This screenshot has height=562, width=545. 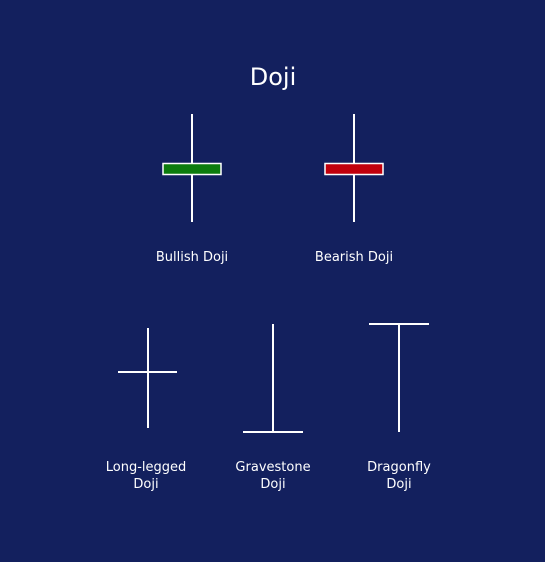 What do you see at coordinates (146, 484) in the screenshot?
I see `long-legged-doji-label-line2: Doji` at bounding box center [146, 484].